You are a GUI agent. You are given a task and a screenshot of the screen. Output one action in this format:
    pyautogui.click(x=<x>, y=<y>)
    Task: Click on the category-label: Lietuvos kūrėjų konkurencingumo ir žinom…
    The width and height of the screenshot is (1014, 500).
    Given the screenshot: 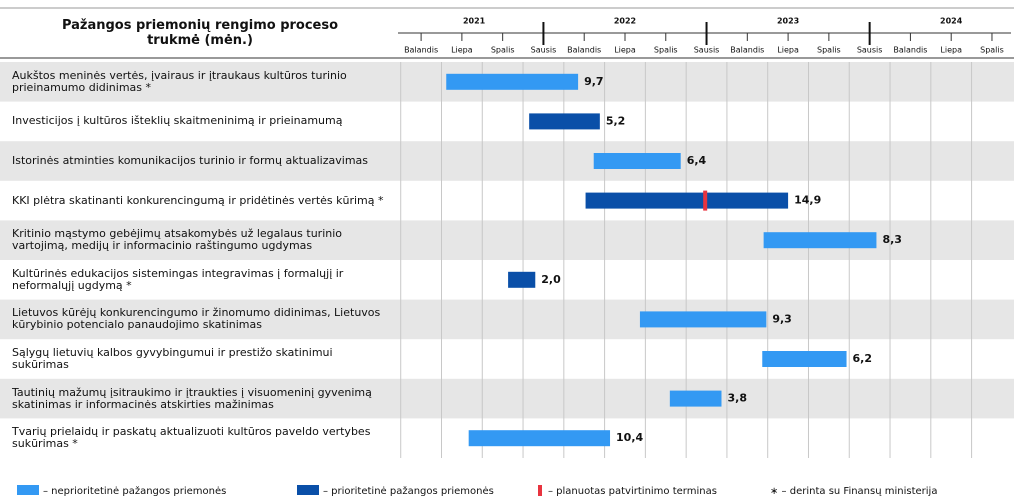 What is the action you would take?
    pyautogui.click(x=196, y=319)
    